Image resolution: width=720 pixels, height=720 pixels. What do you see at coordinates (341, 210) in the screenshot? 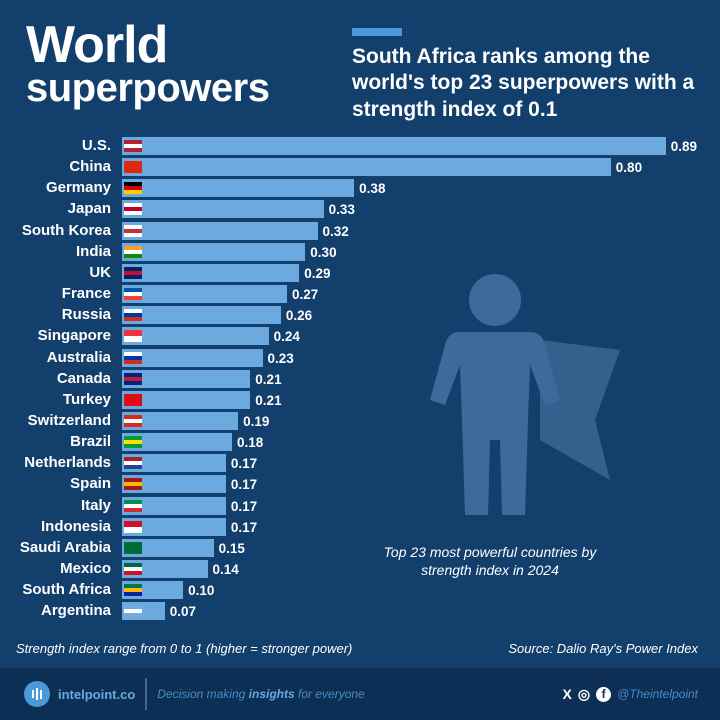
I see `value-label: 0.33` at bounding box center [341, 210].